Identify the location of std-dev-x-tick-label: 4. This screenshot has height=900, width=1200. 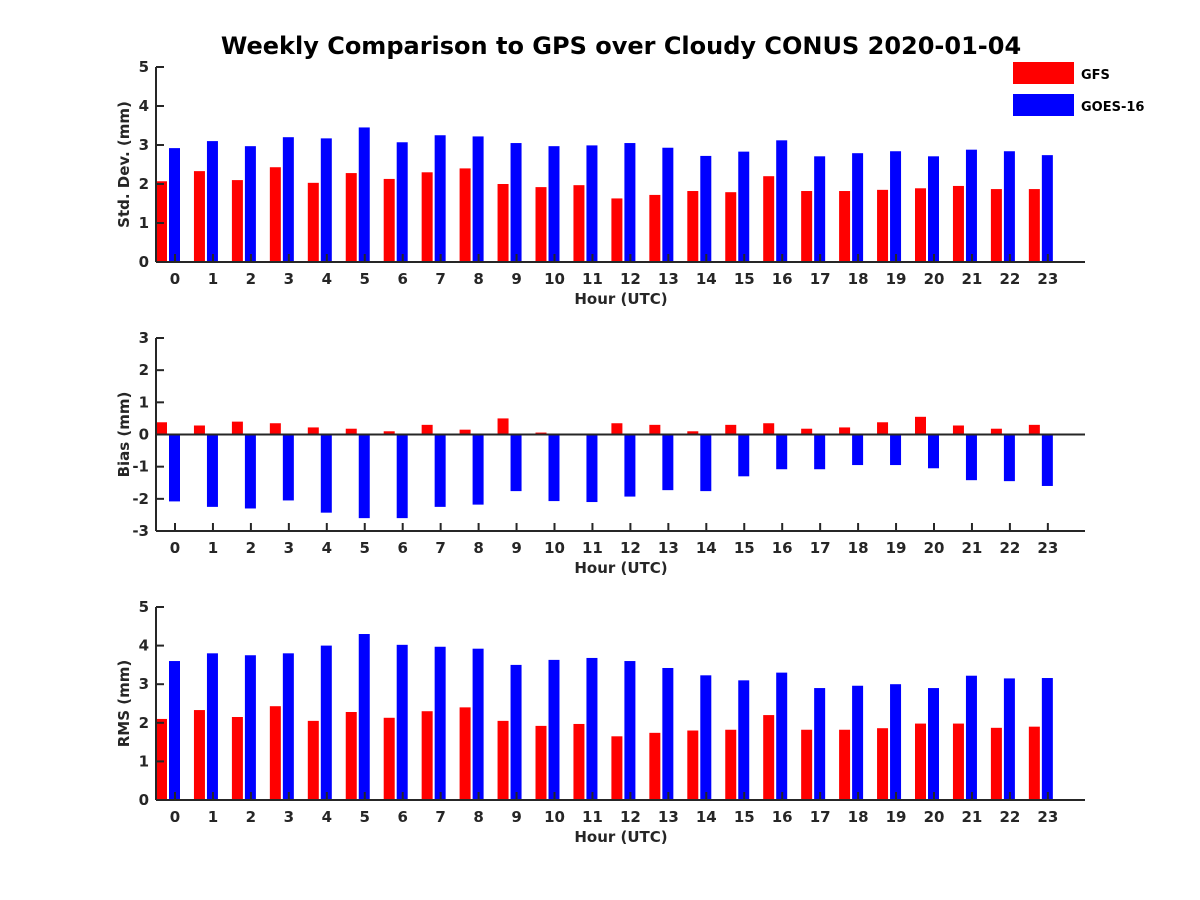
(327, 279).